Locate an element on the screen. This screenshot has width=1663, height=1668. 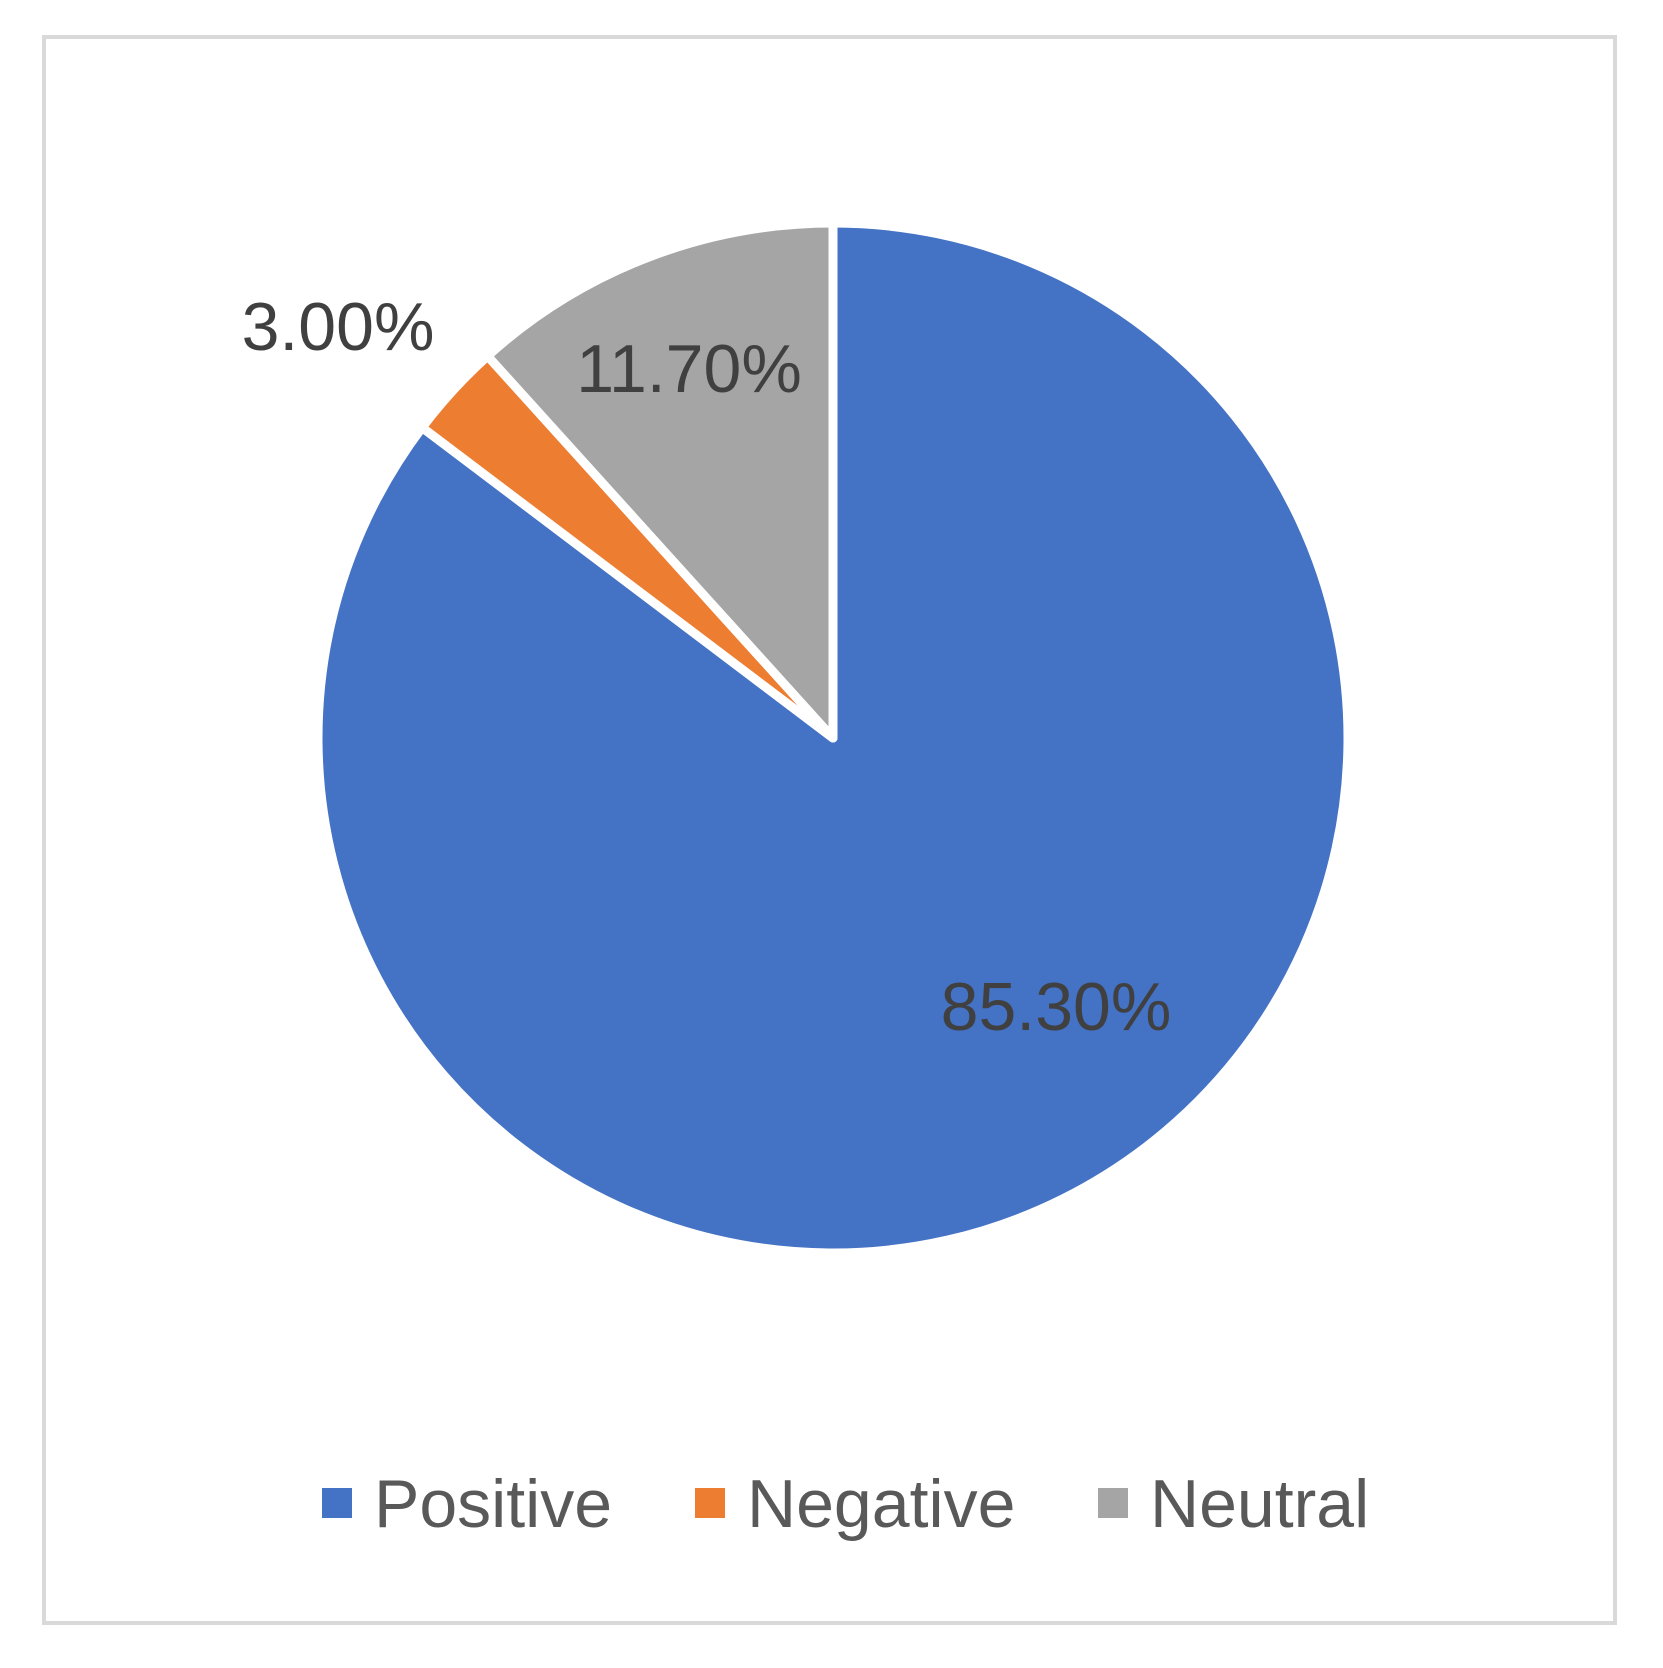
legend-swatch-negative is located at coordinates (710, 1503).